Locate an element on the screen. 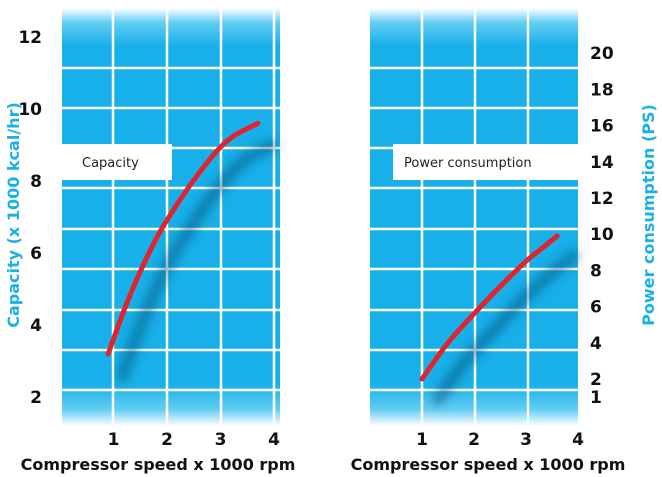  capacity-x-axis-title: Compressor speed x 1000 rpm is located at coordinates (158, 464).